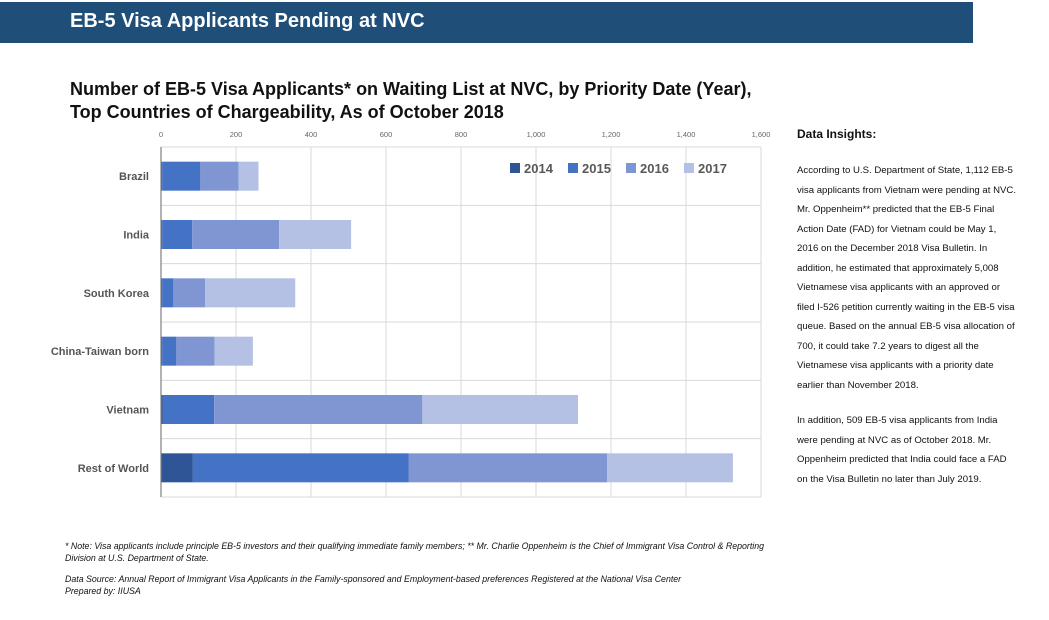 This screenshot has height=620, width=1049. Describe the element at coordinates (236, 134) in the screenshot. I see `x-tick-label: 200` at that location.